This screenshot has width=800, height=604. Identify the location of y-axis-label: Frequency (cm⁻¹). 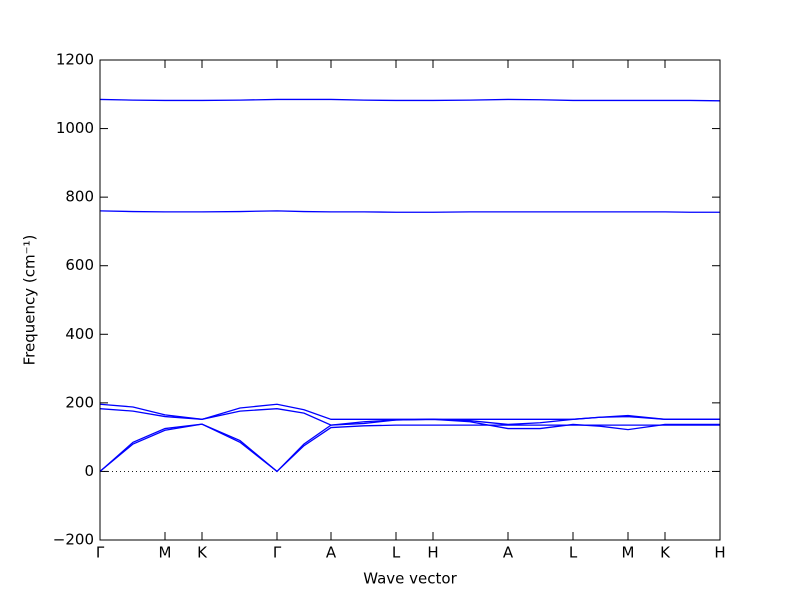
(30, 300).